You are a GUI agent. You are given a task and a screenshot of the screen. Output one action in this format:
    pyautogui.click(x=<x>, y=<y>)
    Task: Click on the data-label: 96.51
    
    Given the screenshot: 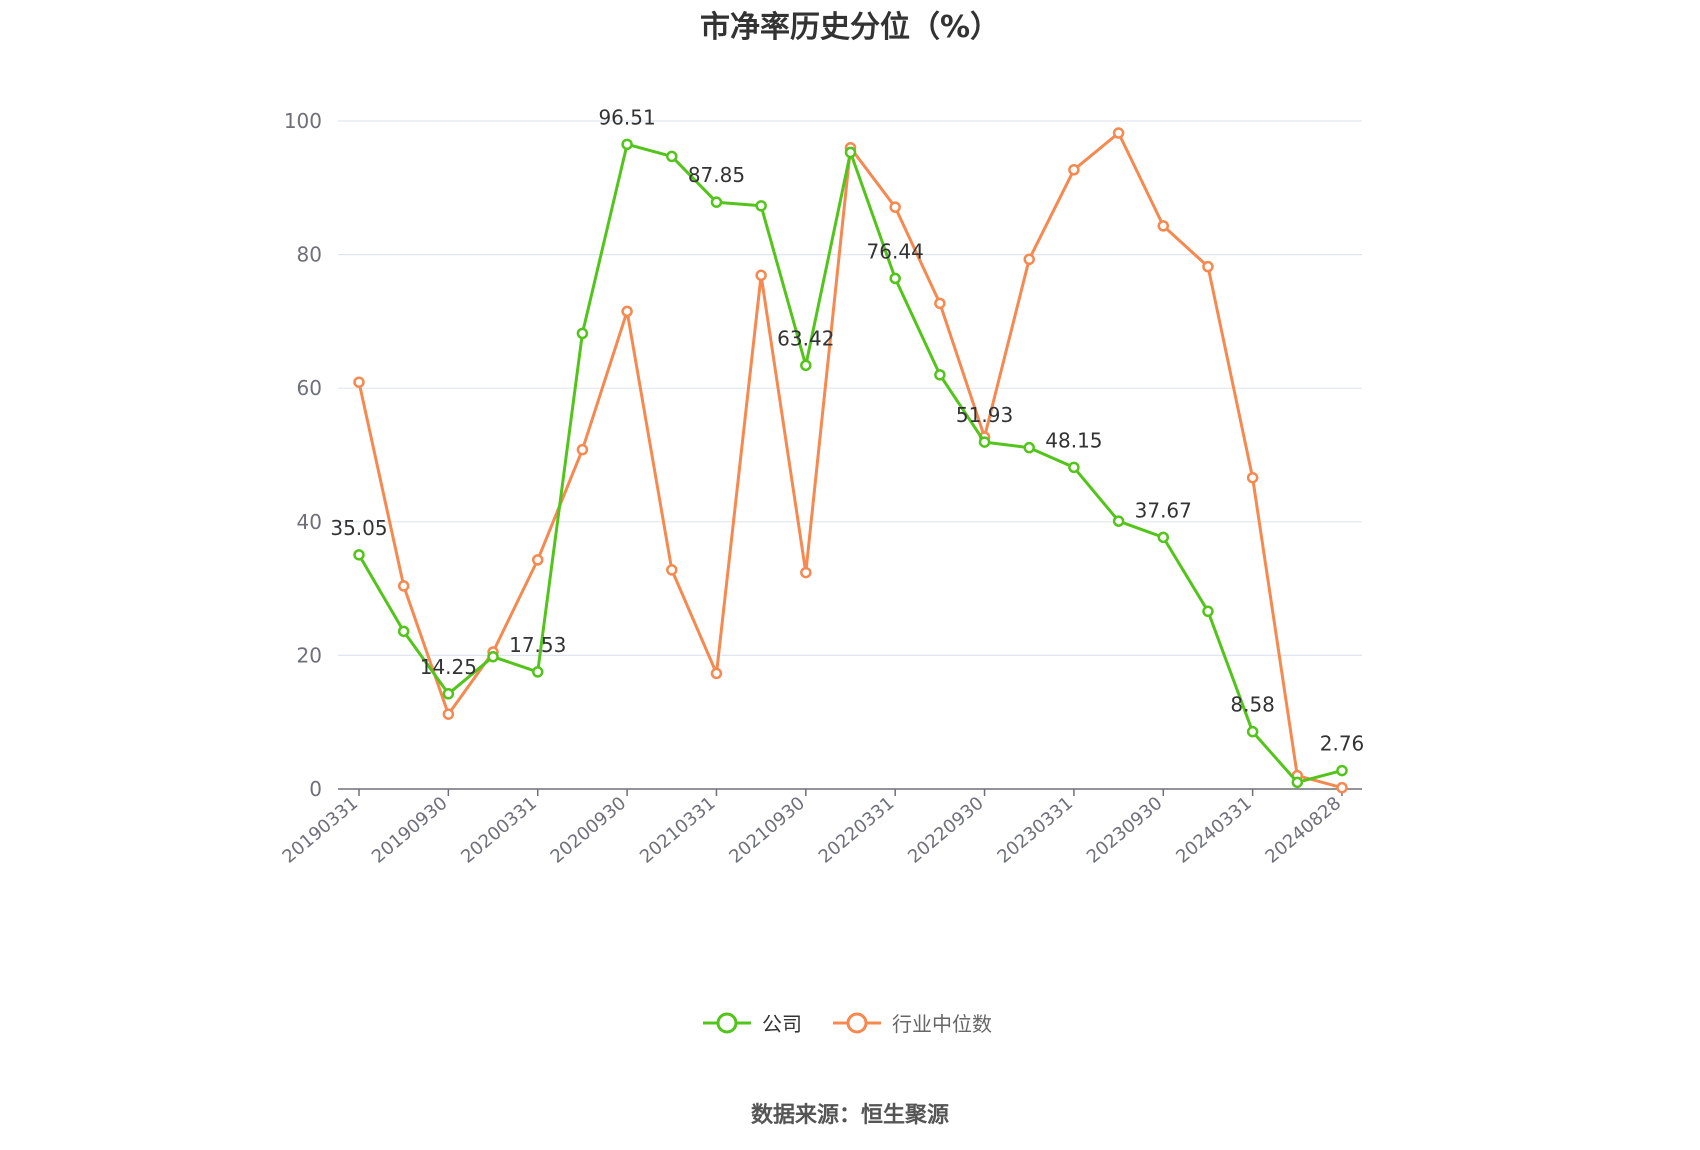 What is the action you would take?
    pyautogui.click(x=626, y=117)
    